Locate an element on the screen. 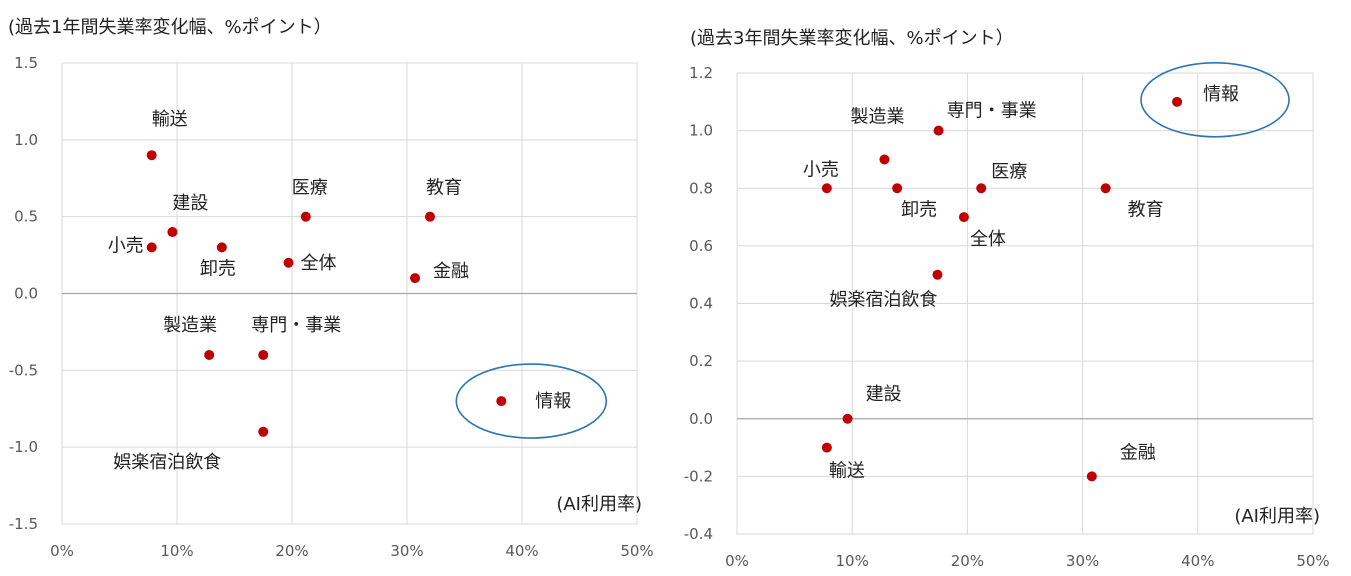 This screenshot has height=576, width=1351. chart-title: (過去3年間失業率変化幅、%ポイント） is located at coordinates (852, 38).